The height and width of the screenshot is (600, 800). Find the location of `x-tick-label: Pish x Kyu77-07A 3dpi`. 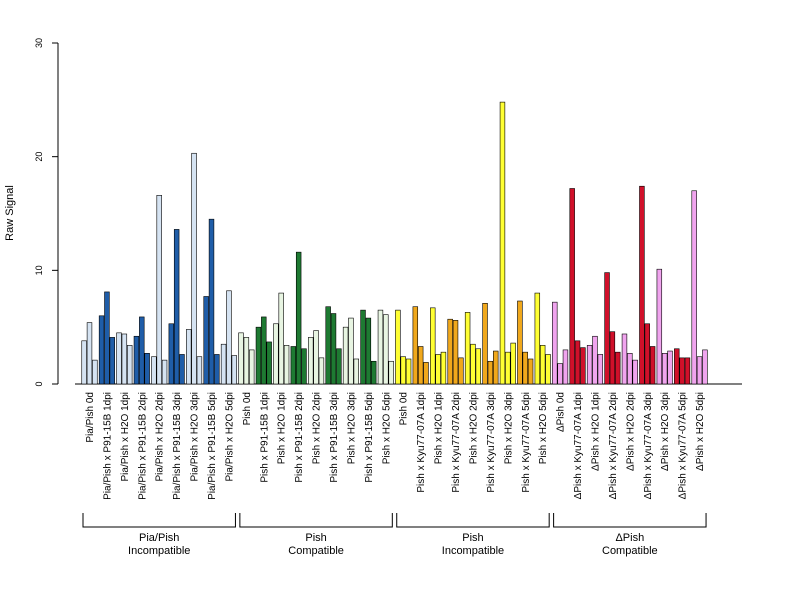

x-tick-label: Pish x Kyu77-07A 3dpi is located at coordinates (491, 442).